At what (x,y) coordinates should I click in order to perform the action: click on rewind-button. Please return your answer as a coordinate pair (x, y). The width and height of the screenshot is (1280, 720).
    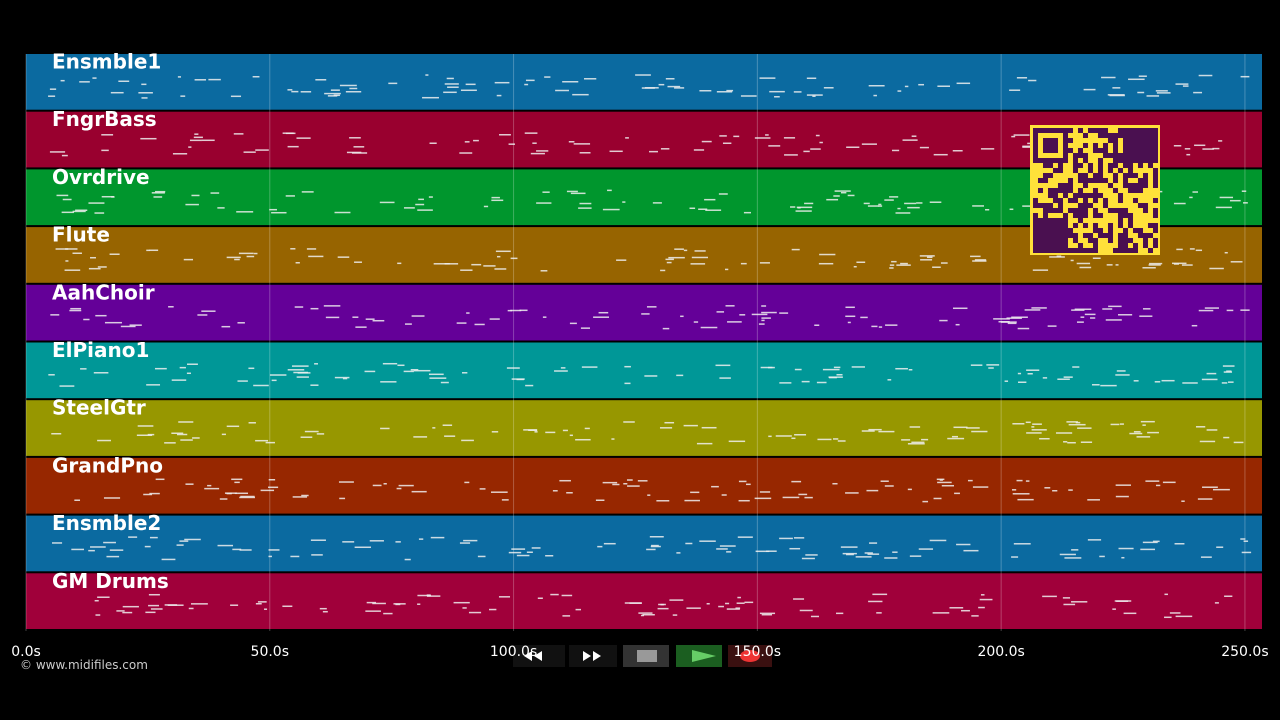
    Looking at the image, I should click on (539, 656).